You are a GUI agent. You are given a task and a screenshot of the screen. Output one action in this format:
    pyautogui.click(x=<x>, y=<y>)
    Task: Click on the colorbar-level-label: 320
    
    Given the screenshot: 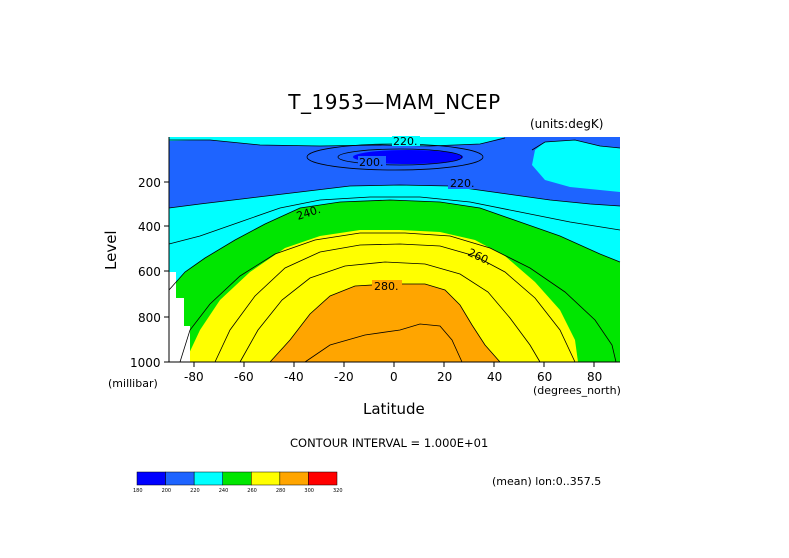 What is the action you would take?
    pyautogui.click(x=338, y=491)
    